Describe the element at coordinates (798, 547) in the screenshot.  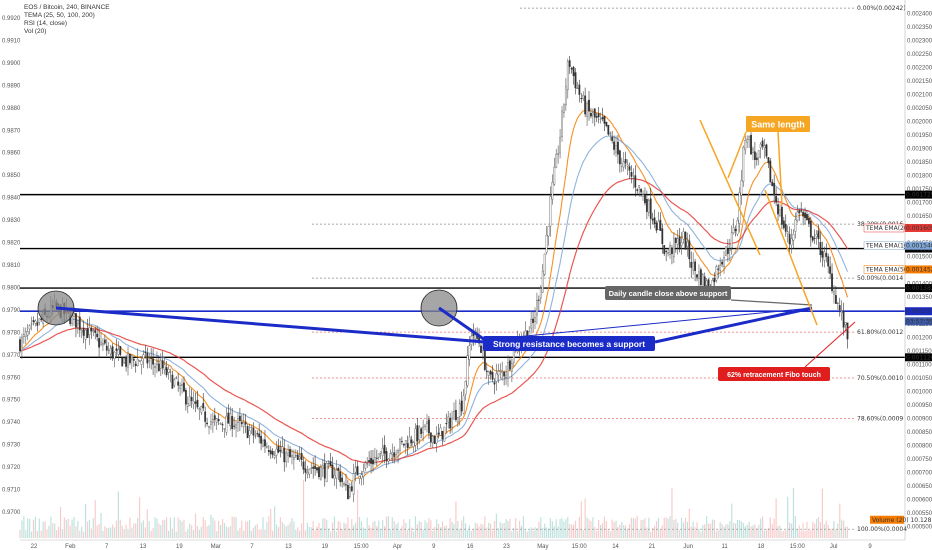
I see `x-axis-tick: 15:00` at that location.